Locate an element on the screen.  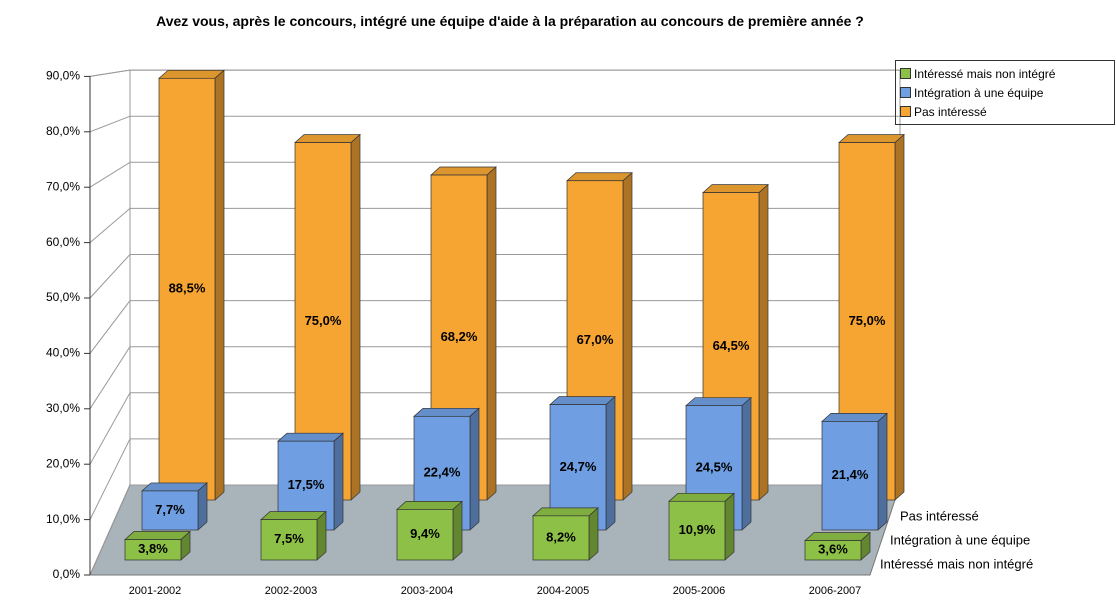
value-label: 68,2% is located at coordinates (459, 336).